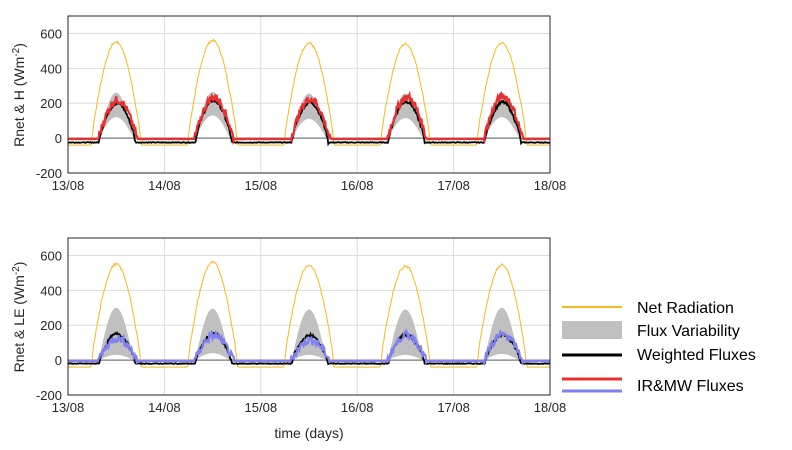 The image size is (792, 450). Describe the element at coordinates (688, 331) in the screenshot. I see `legend-label-flux-variability: Flux Variability` at that location.